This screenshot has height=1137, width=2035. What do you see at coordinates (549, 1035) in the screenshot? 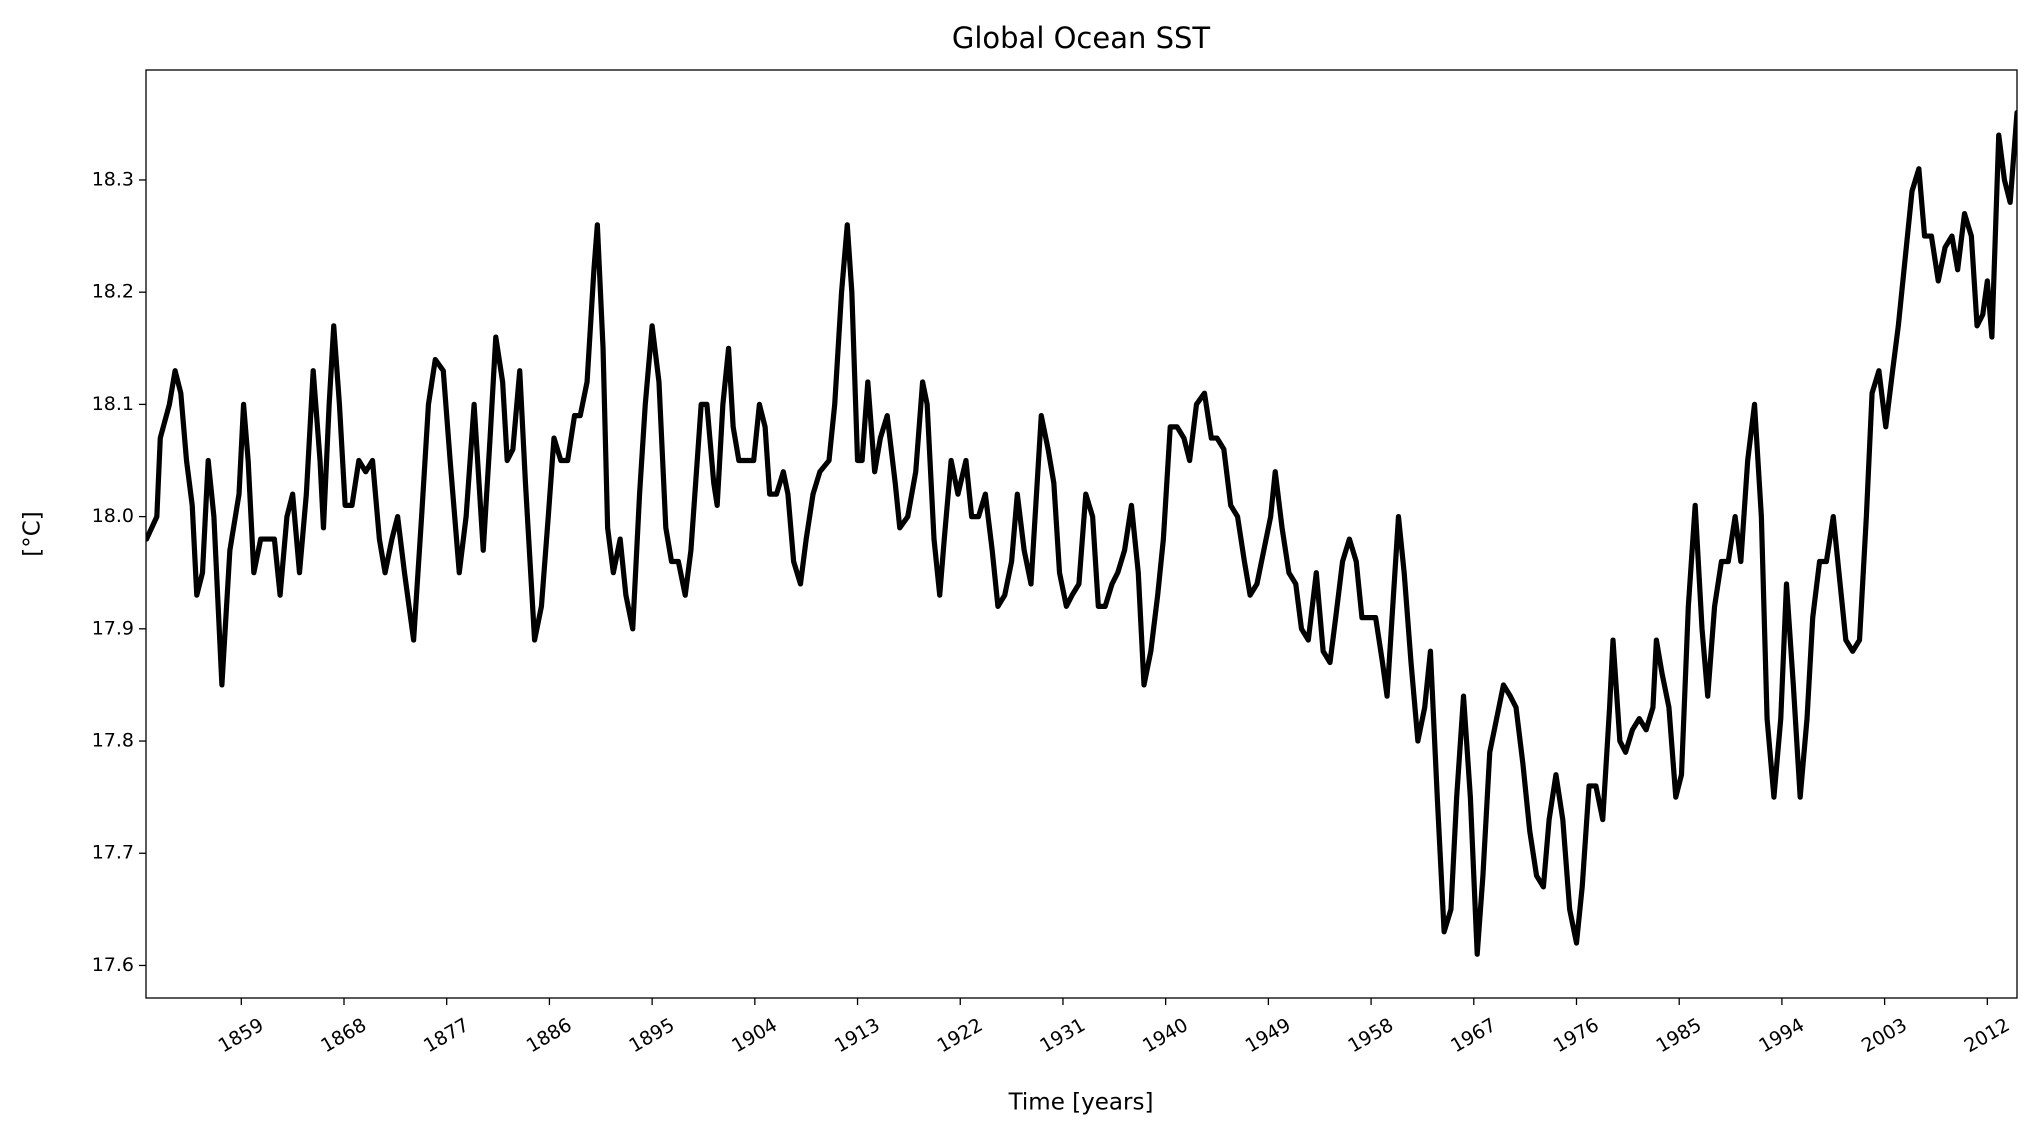
I see `x-tick-label: 1886` at bounding box center [549, 1035].